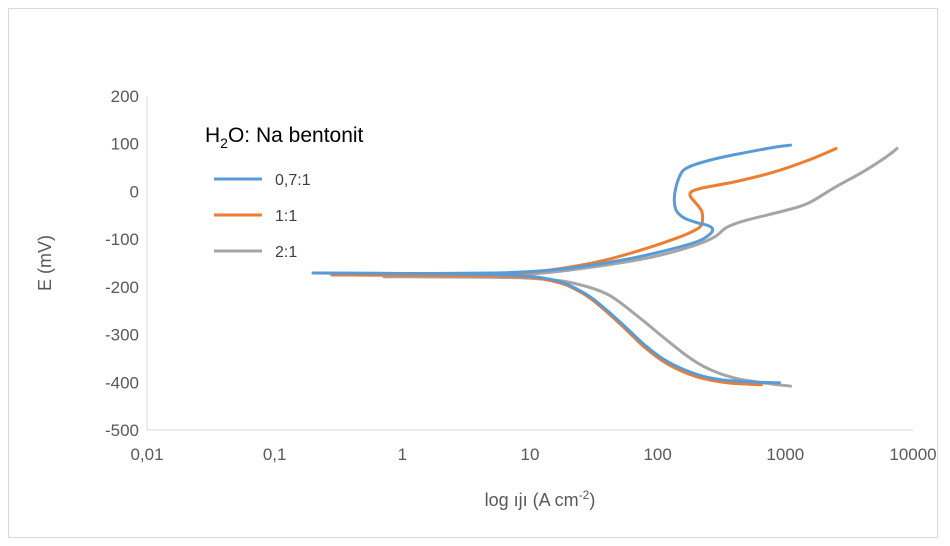 Image resolution: width=950 pixels, height=546 pixels. What do you see at coordinates (286, 252) in the screenshot?
I see `legend-label-2-1: 2:1` at bounding box center [286, 252].